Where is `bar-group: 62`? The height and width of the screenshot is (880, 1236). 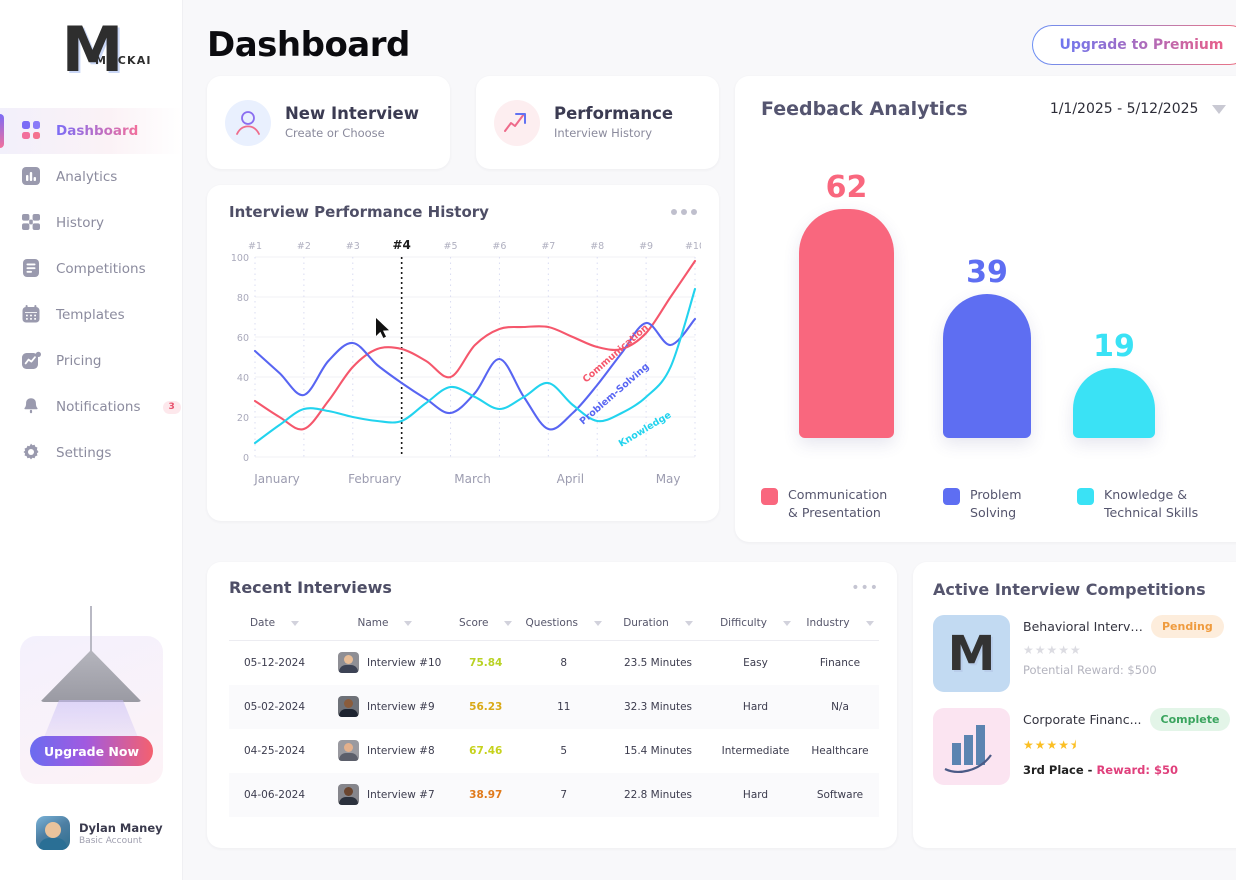
bar-group: 62 is located at coordinates (846, 304).